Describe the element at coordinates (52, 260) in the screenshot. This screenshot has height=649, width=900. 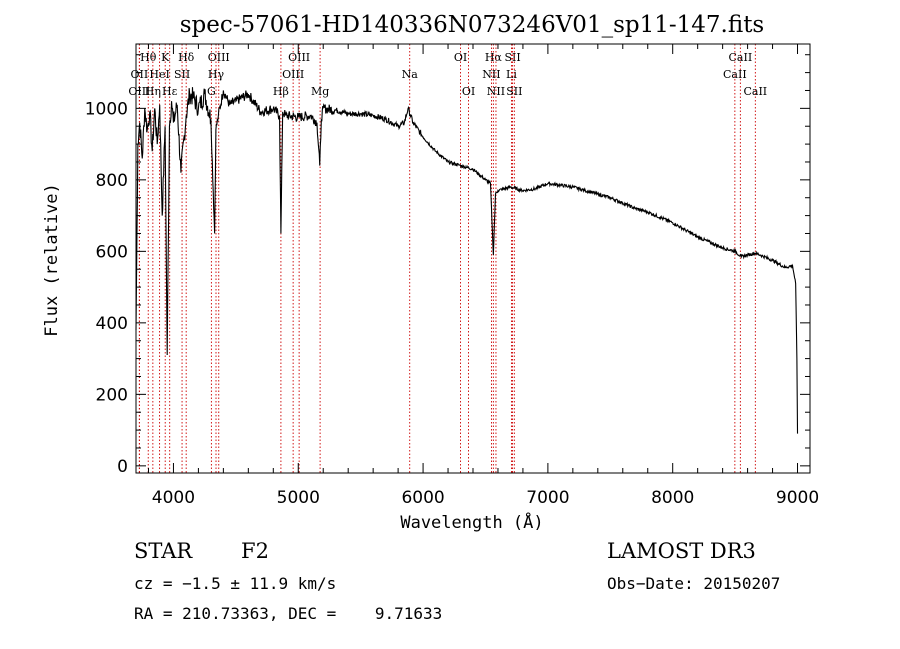
I see `y-axis-label: Flux (relative)` at that location.